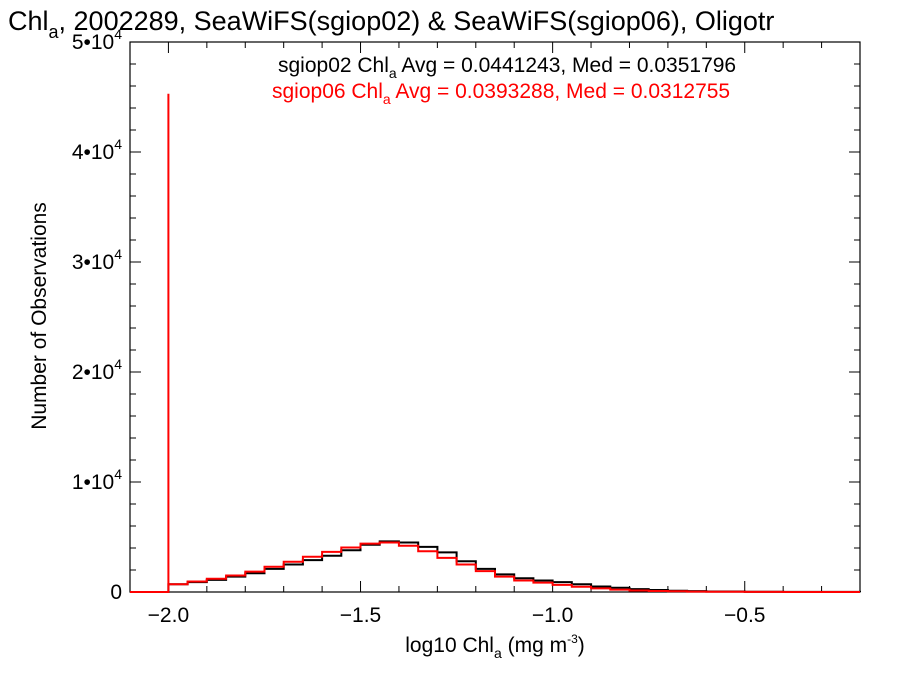 The image size is (900, 675). Describe the element at coordinates (116, 592) in the screenshot. I see `y-tick-label: 0` at that location.